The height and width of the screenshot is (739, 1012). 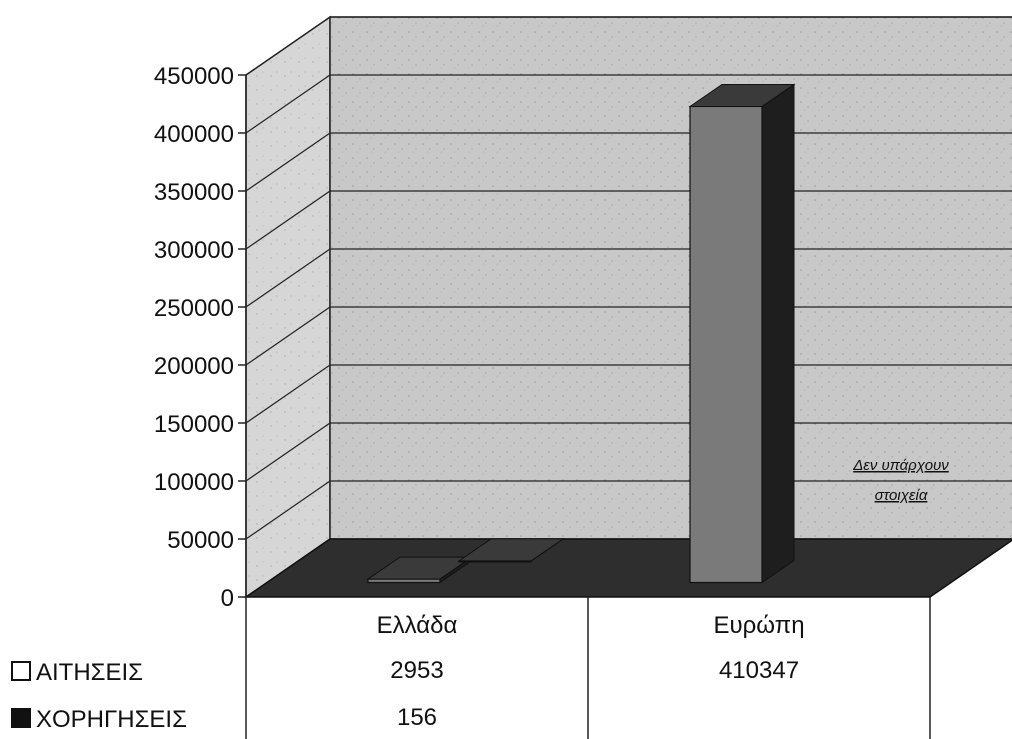 I want to click on annotation-line-2: στοιχεία, so click(x=901, y=495).